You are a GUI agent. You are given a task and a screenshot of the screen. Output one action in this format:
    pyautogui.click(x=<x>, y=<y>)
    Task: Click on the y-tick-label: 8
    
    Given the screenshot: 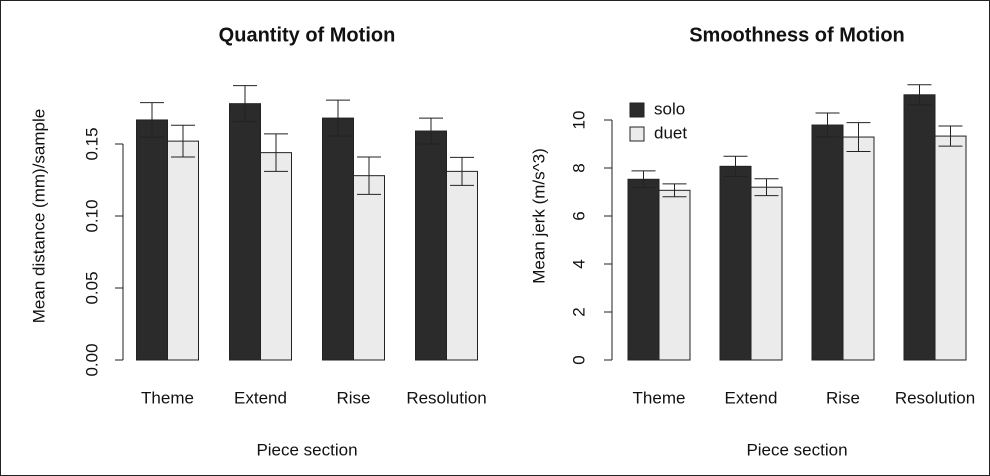 What is the action you would take?
    pyautogui.click(x=578, y=167)
    